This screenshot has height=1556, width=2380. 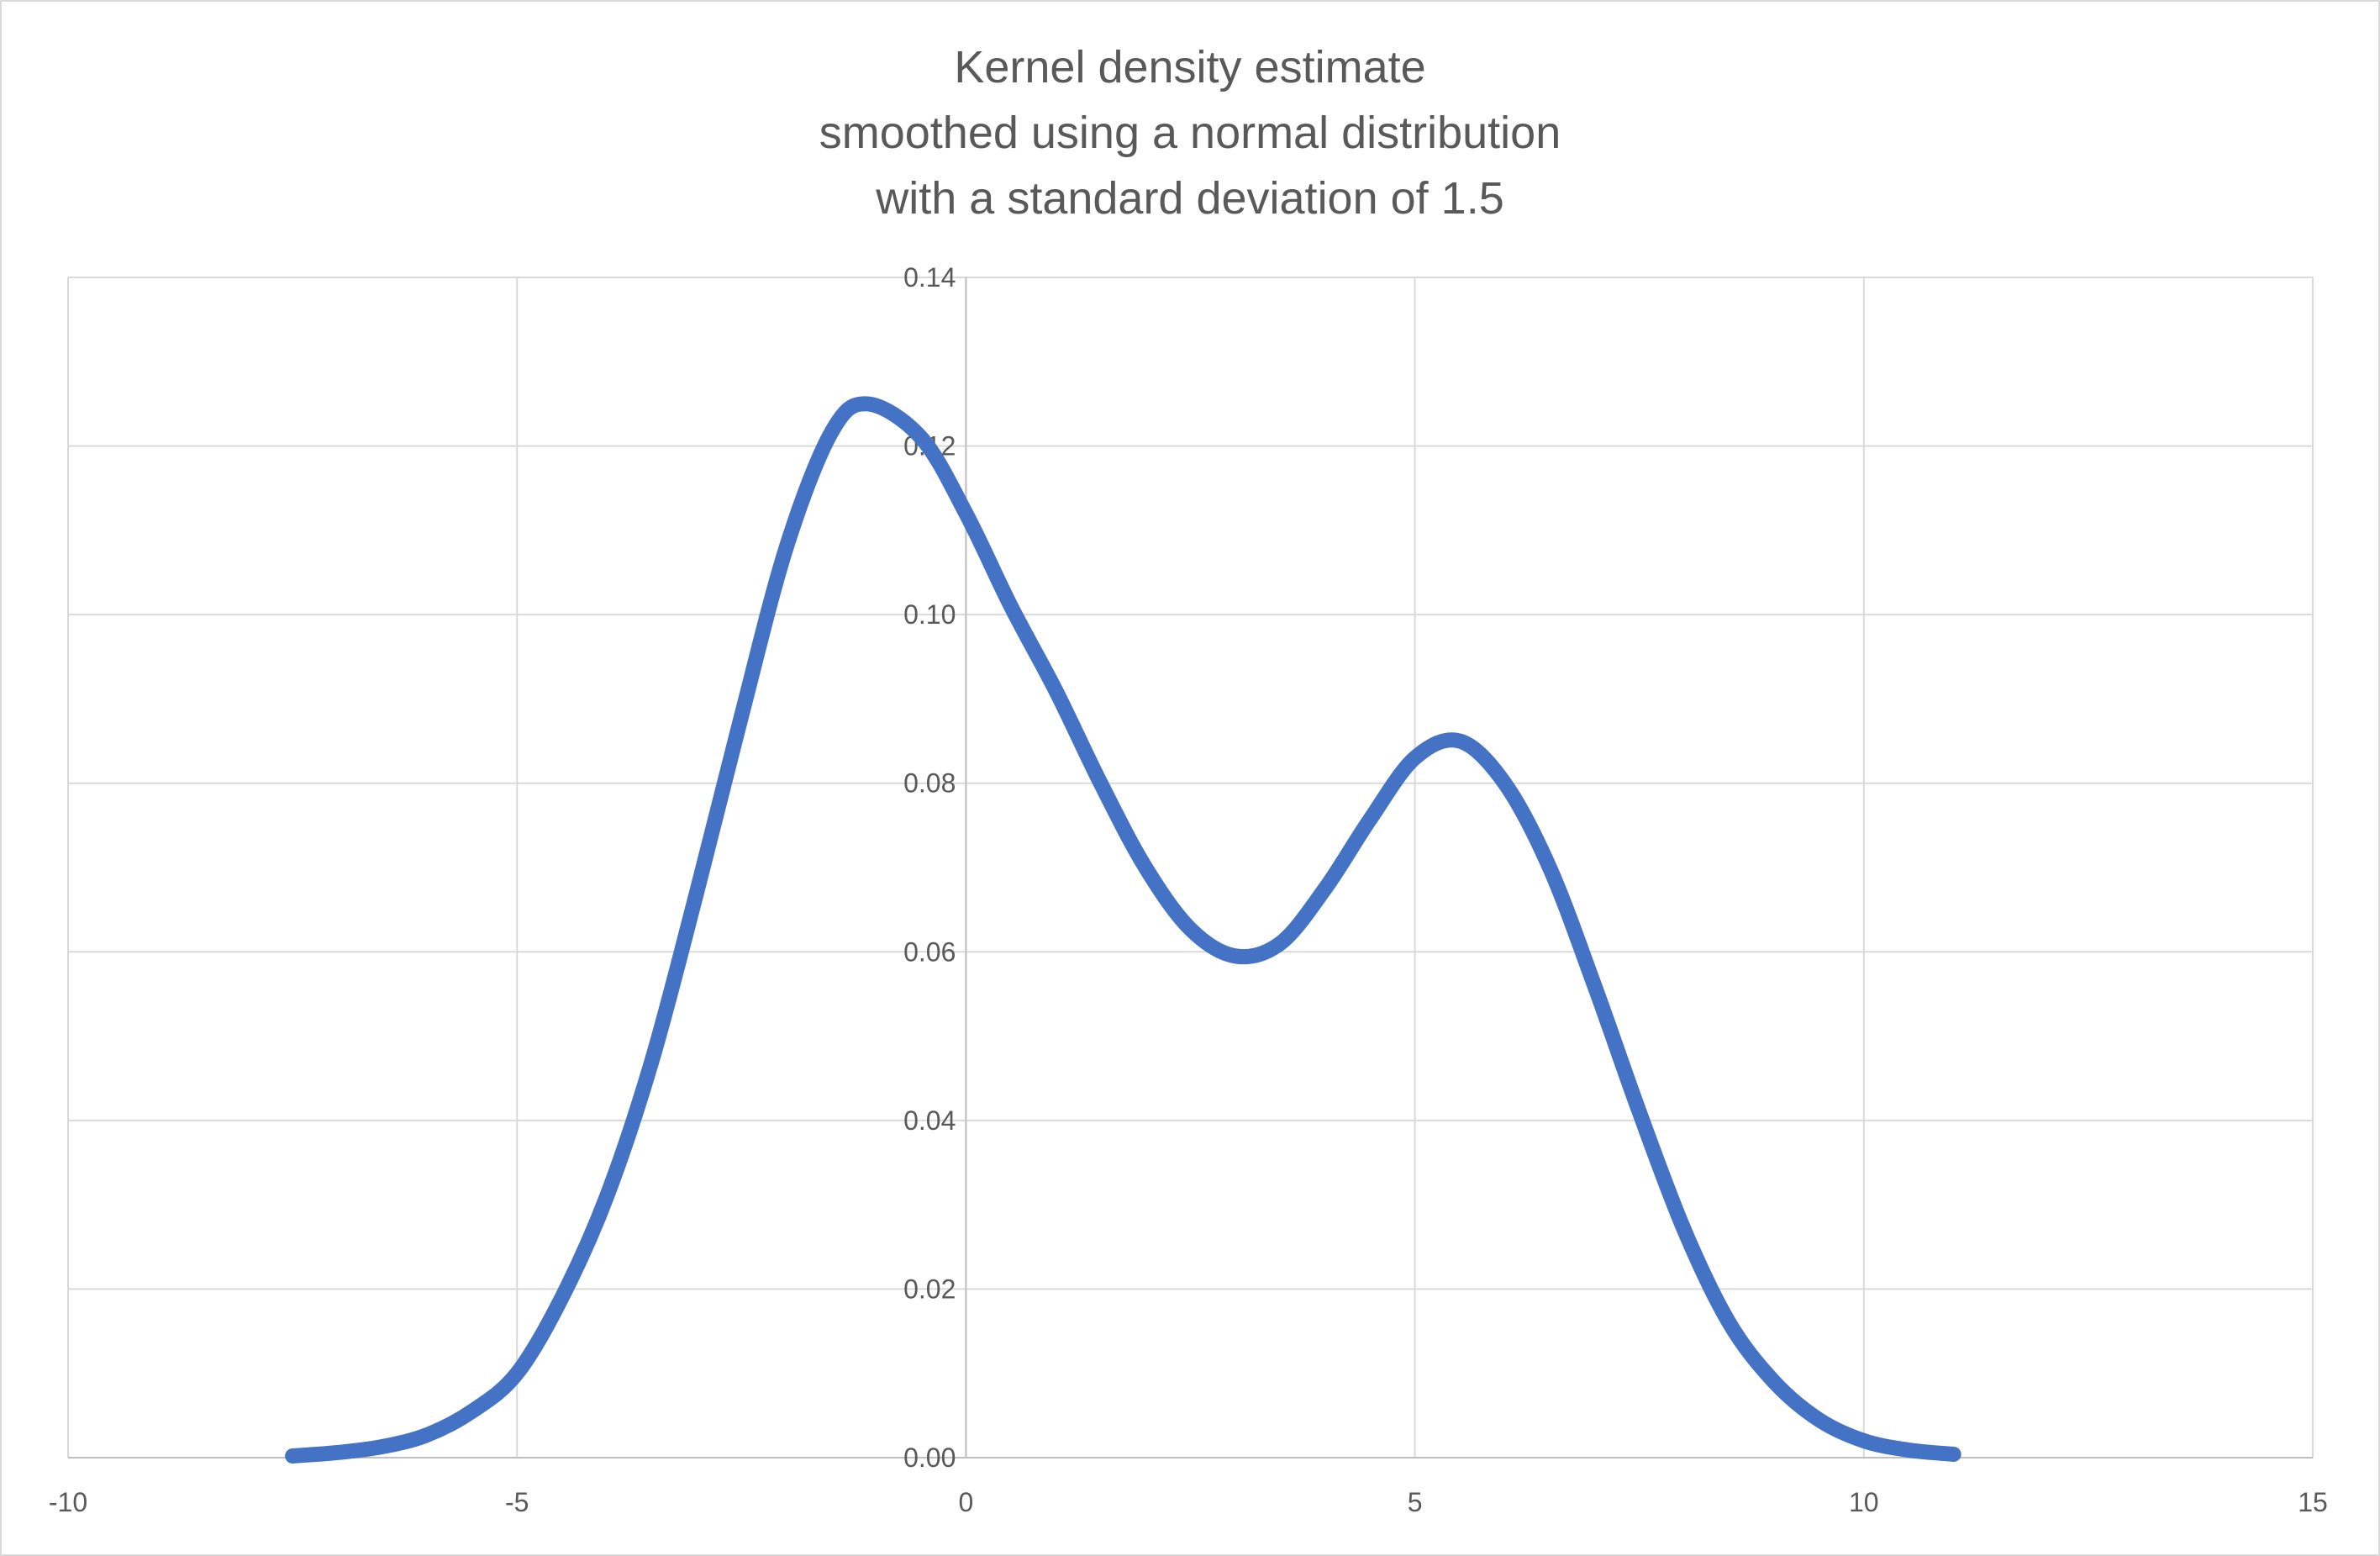 I want to click on chart-title-line-2: smoothed using a normal distribution, so click(x=1190, y=133).